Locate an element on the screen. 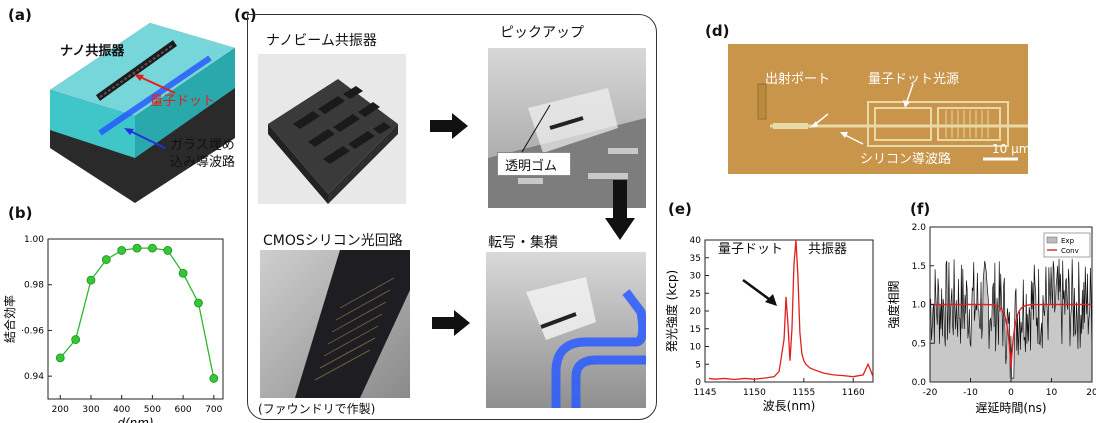  output-port-label: 出射ポート is located at coordinates (798, 79).